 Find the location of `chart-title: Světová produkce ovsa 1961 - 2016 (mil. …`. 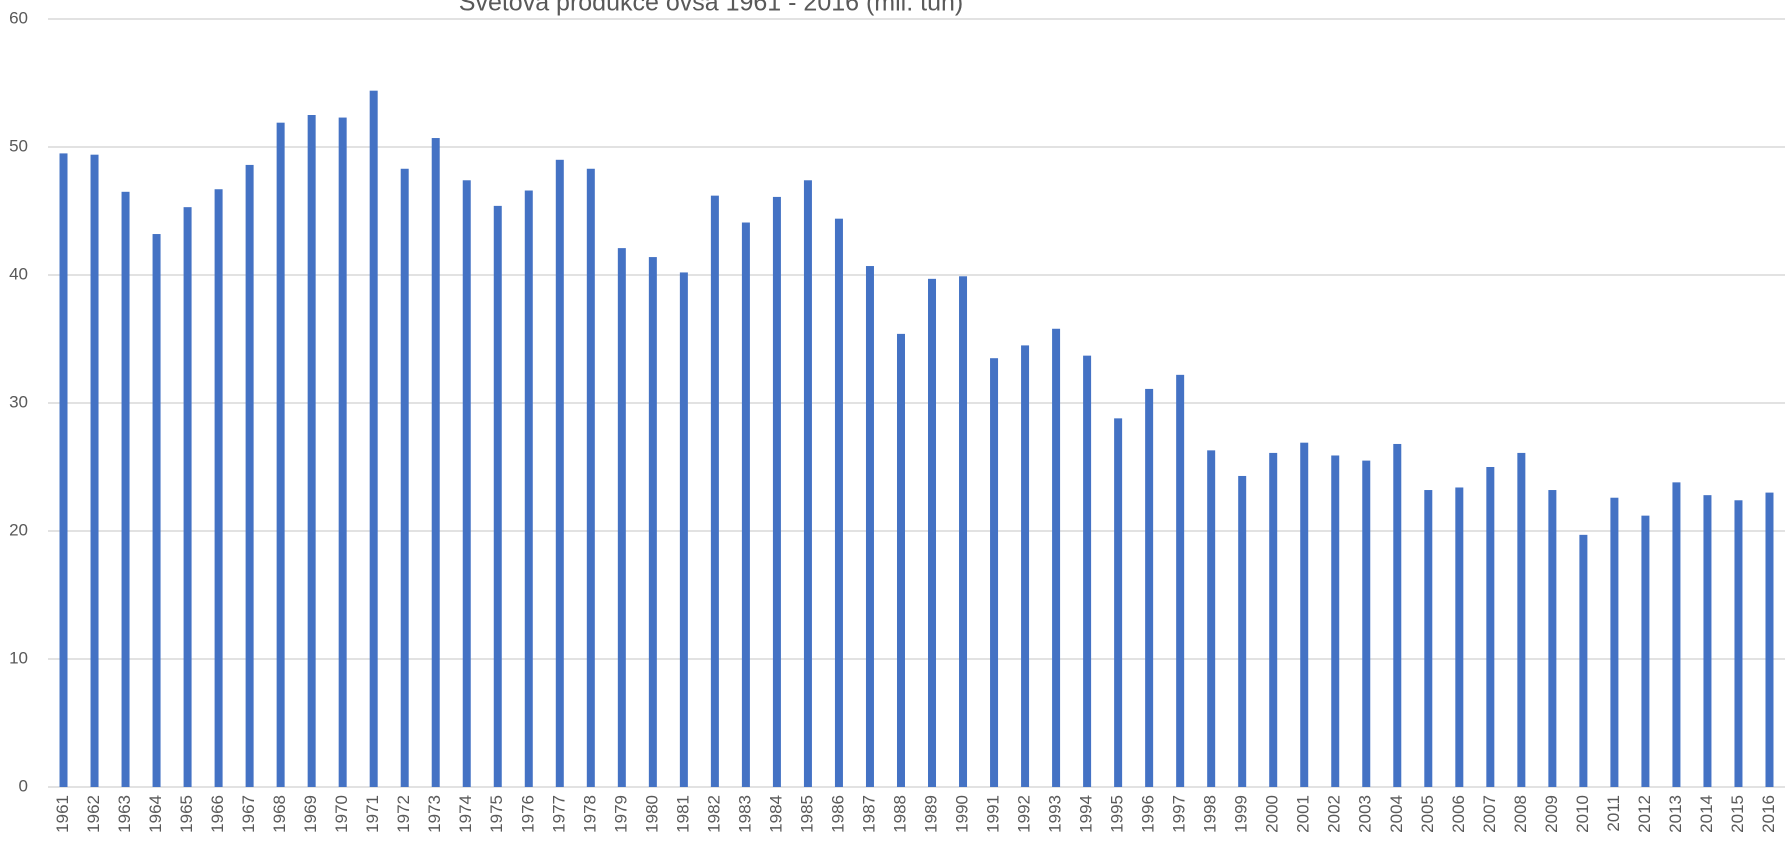

chart-title: Světová produkce ovsa 1961 - 2016 (mil. … is located at coordinates (711, 8).